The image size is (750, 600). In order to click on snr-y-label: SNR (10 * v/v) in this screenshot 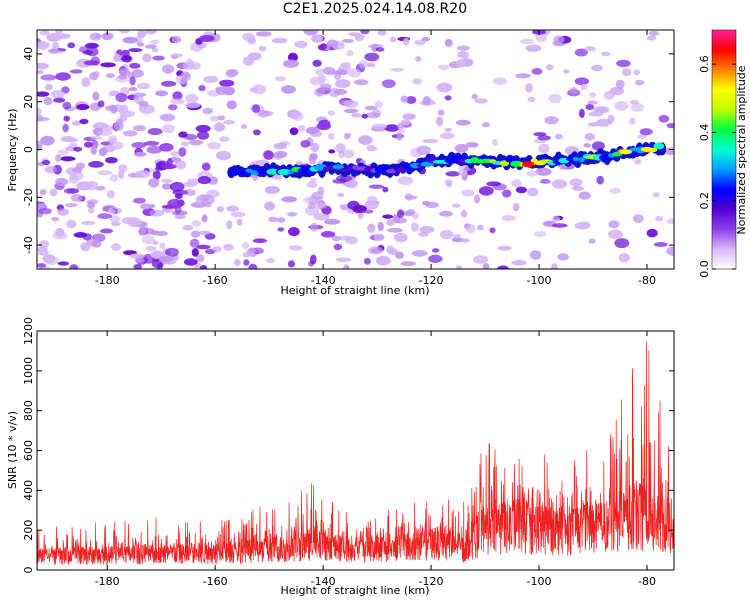, I will do `click(12, 450)`.